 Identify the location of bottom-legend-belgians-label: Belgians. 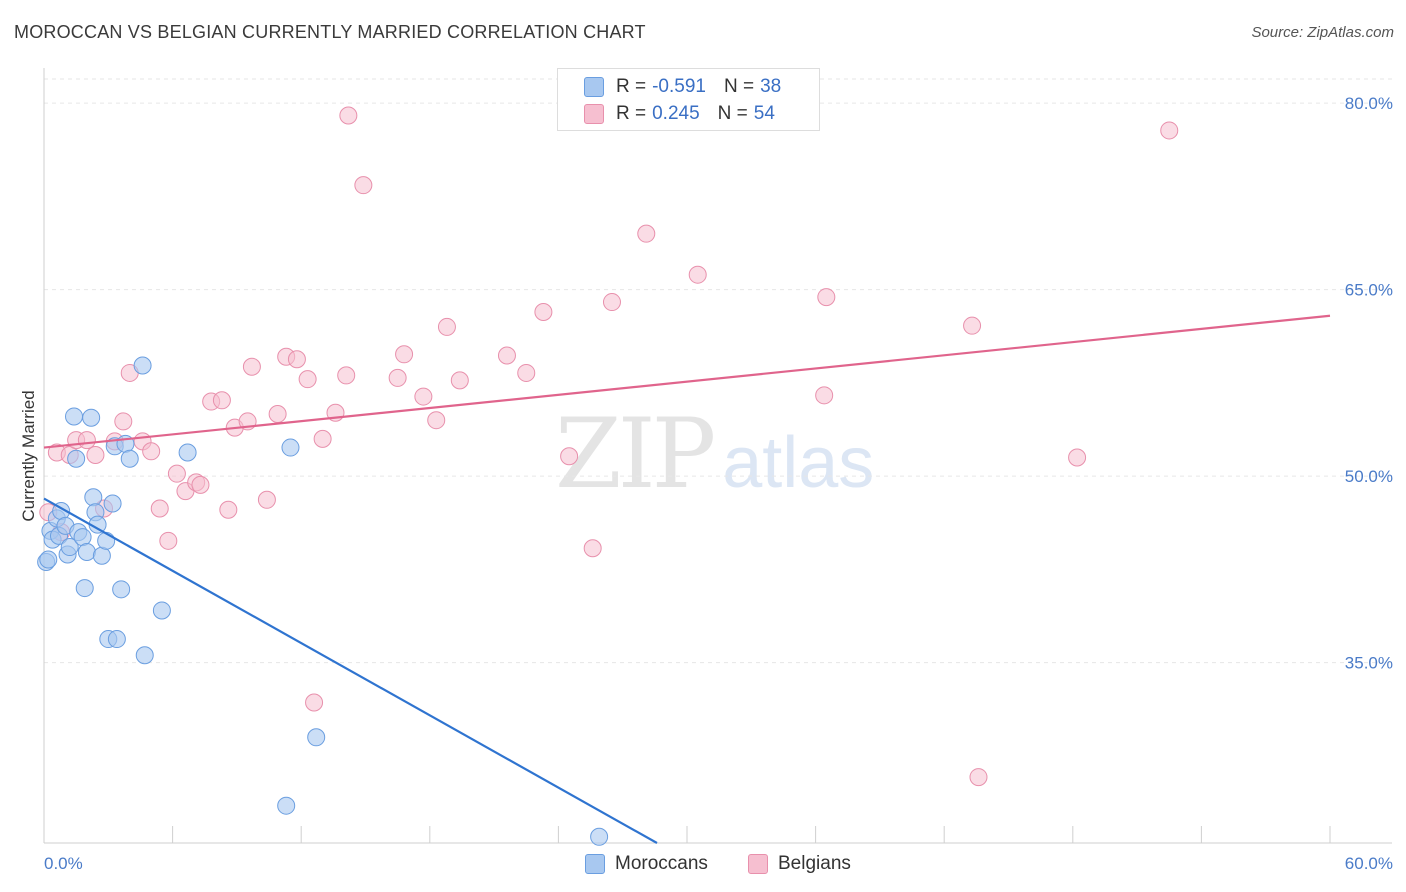
(814, 863).